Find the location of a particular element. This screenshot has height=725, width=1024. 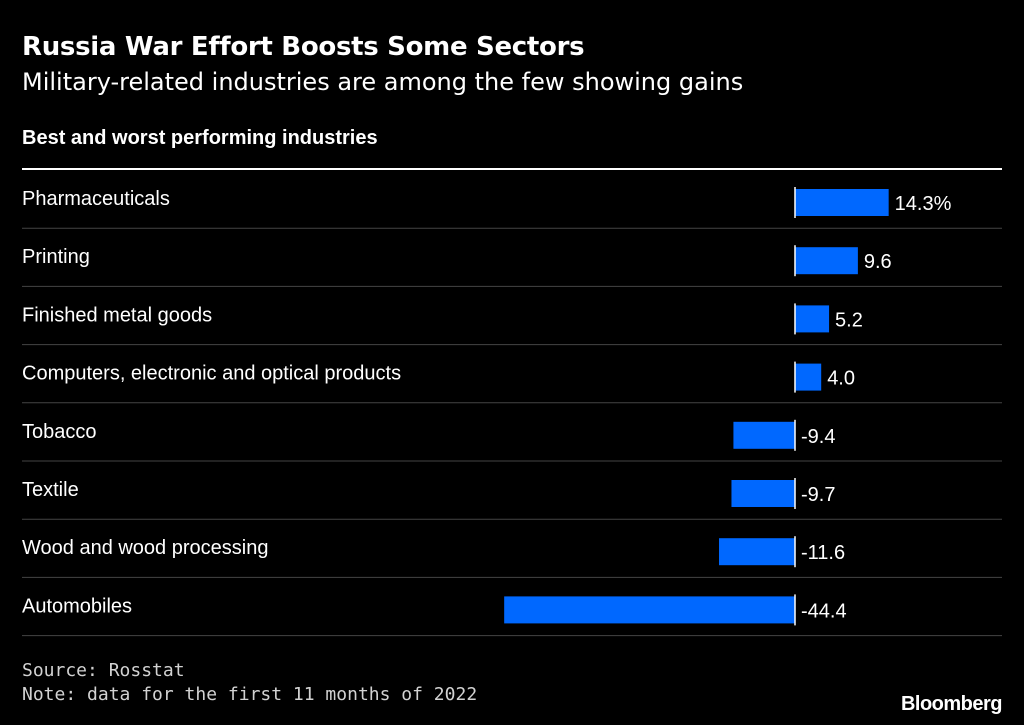

bloomberg-logo: Bloomberg is located at coordinates (951, 704).